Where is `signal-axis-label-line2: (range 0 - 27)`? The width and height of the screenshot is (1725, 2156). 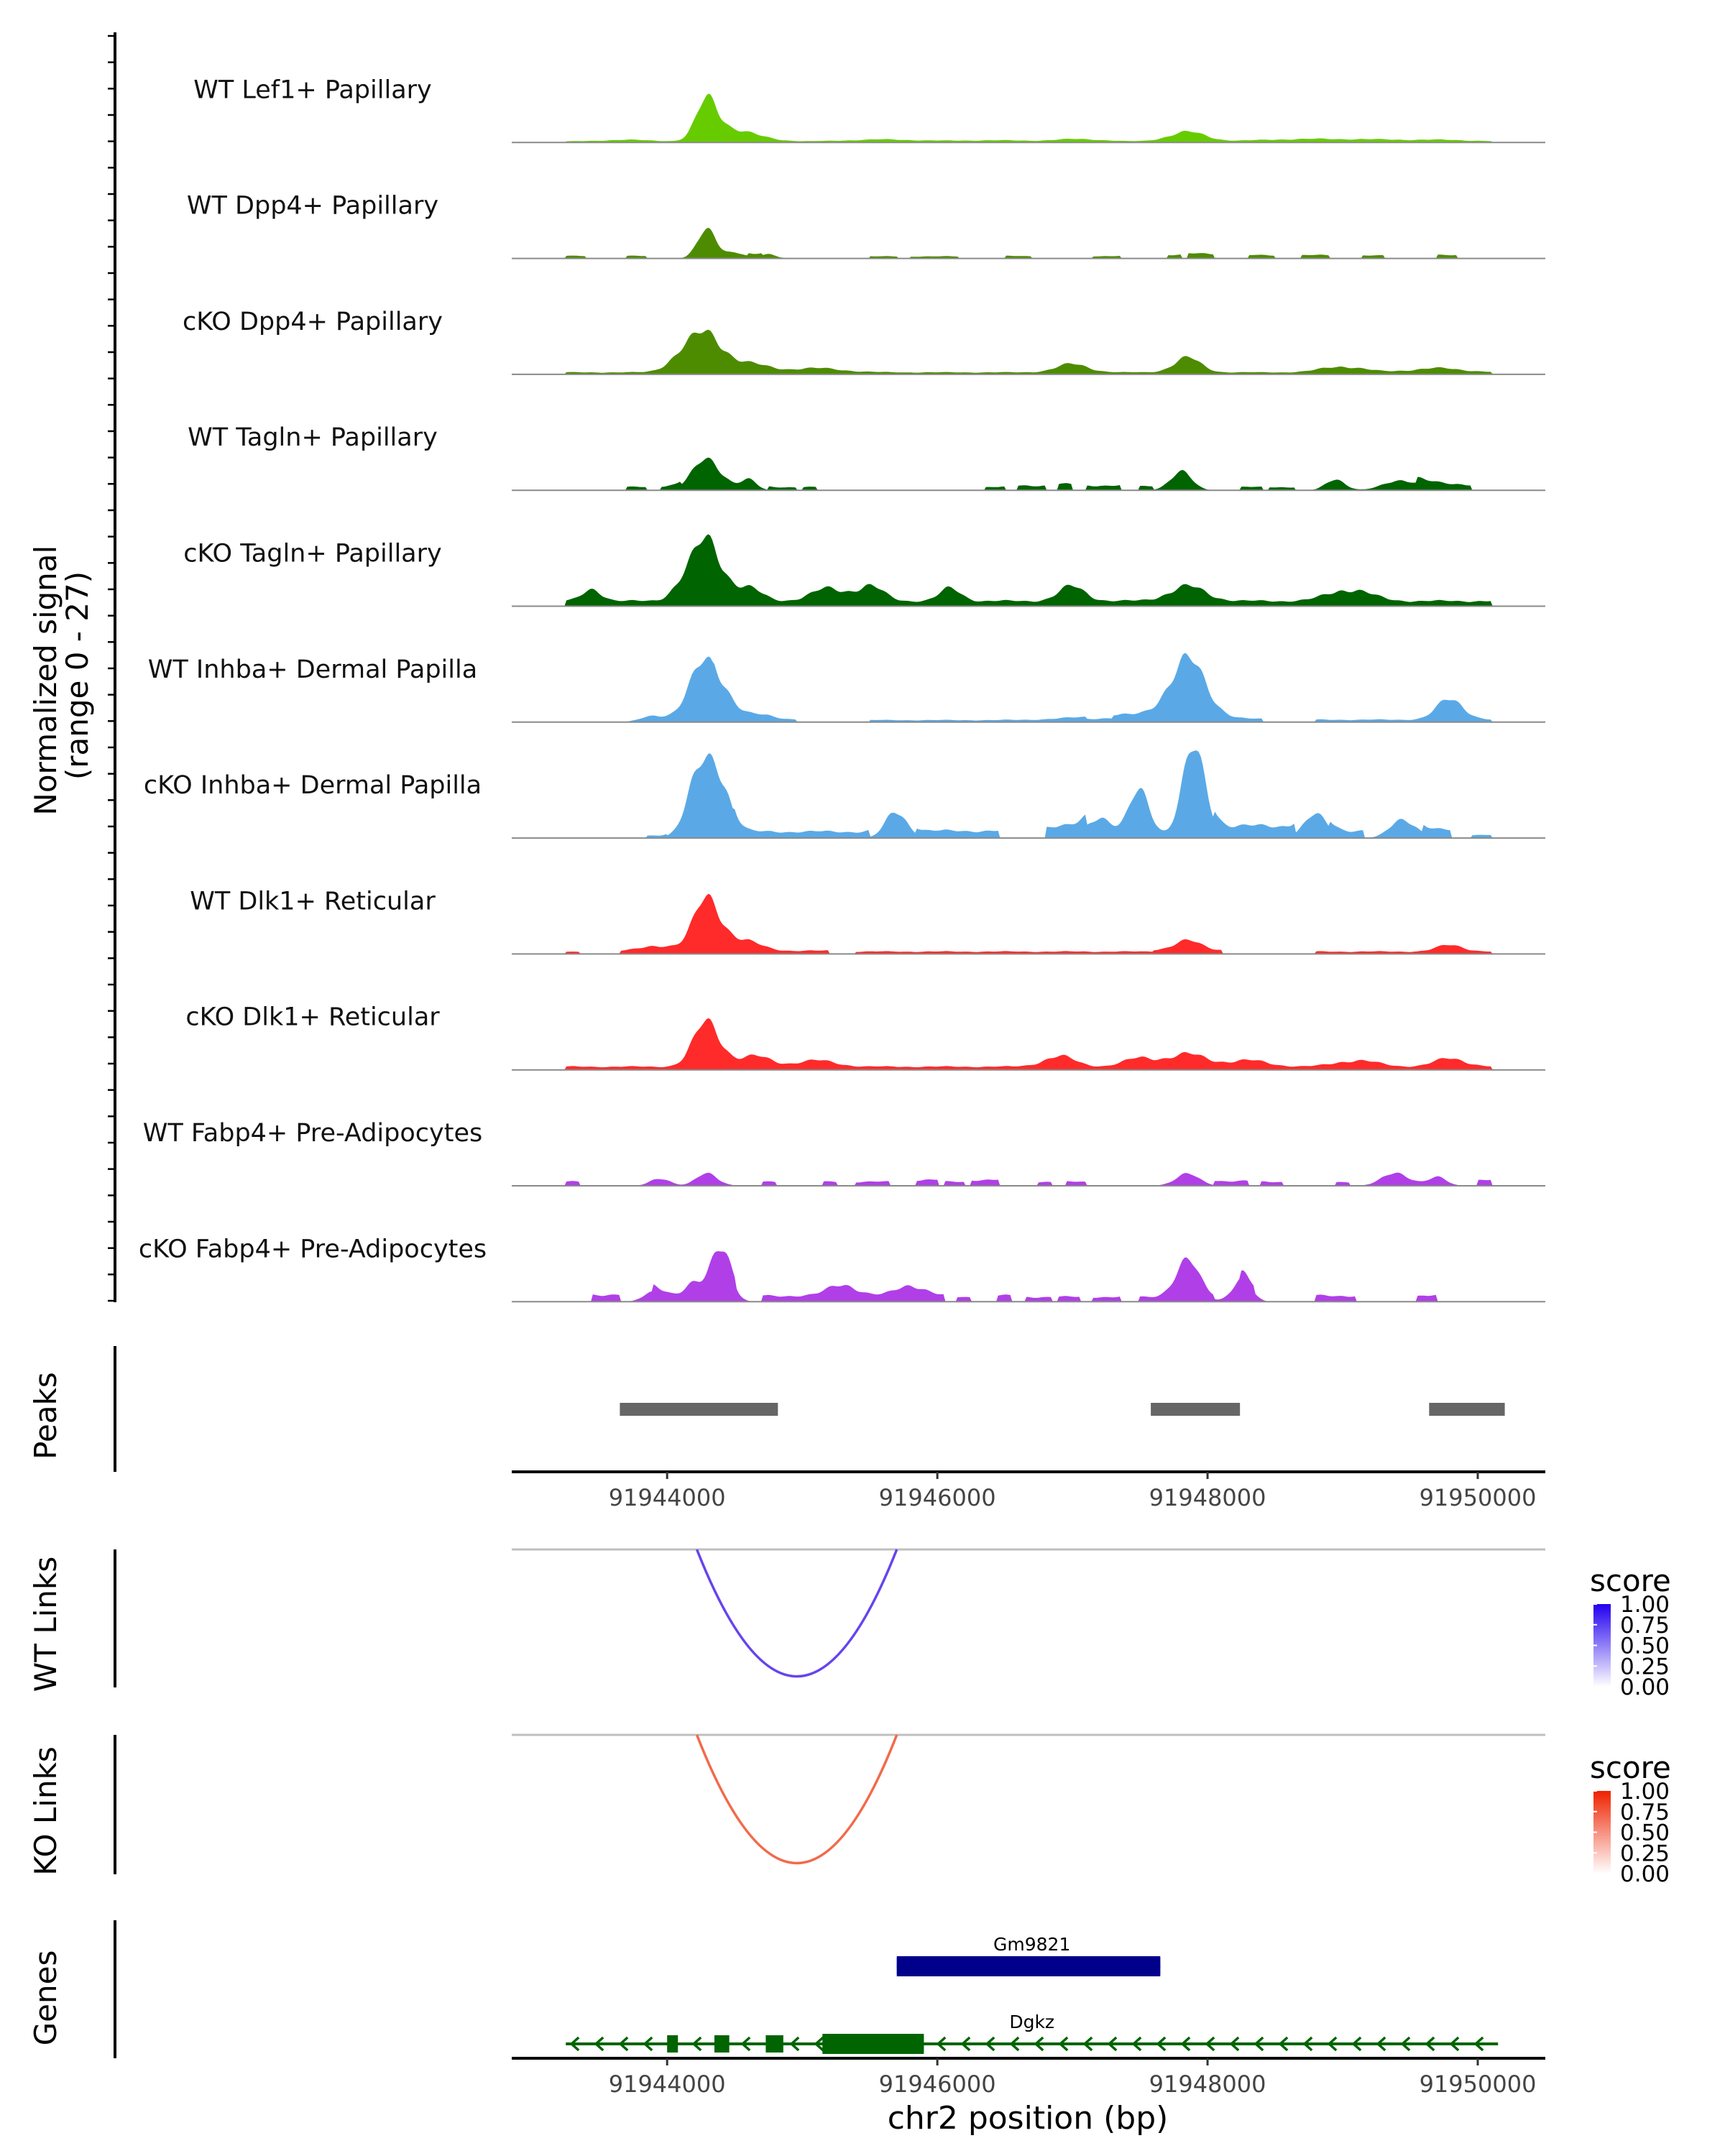
signal-axis-label-line2: (range 0 - 27) is located at coordinates (77, 675).